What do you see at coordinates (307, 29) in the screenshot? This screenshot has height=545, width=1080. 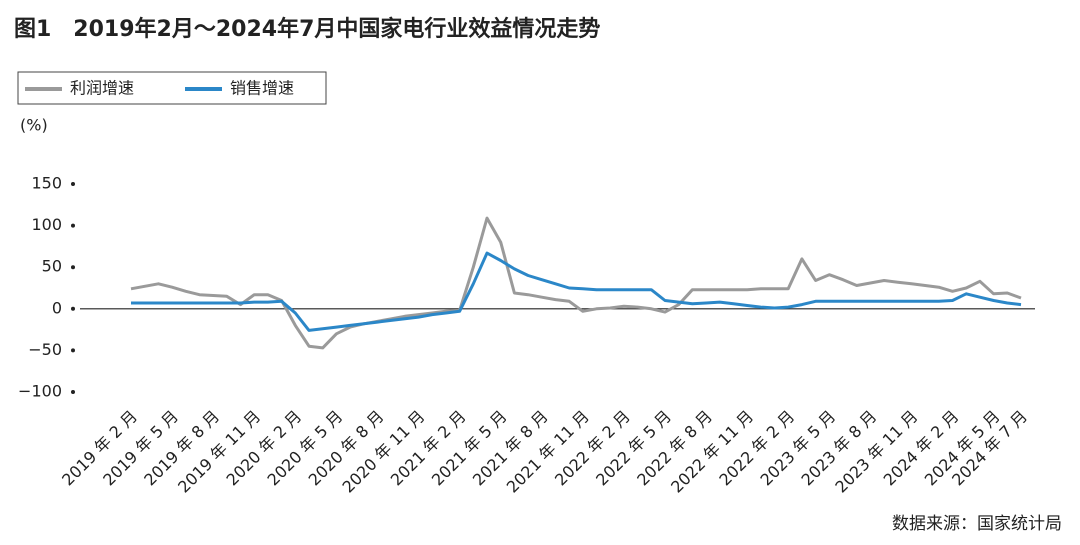 I see `chart-title: 图1 2019年2月～2024年7月中国家电行业效益情况走势` at bounding box center [307, 29].